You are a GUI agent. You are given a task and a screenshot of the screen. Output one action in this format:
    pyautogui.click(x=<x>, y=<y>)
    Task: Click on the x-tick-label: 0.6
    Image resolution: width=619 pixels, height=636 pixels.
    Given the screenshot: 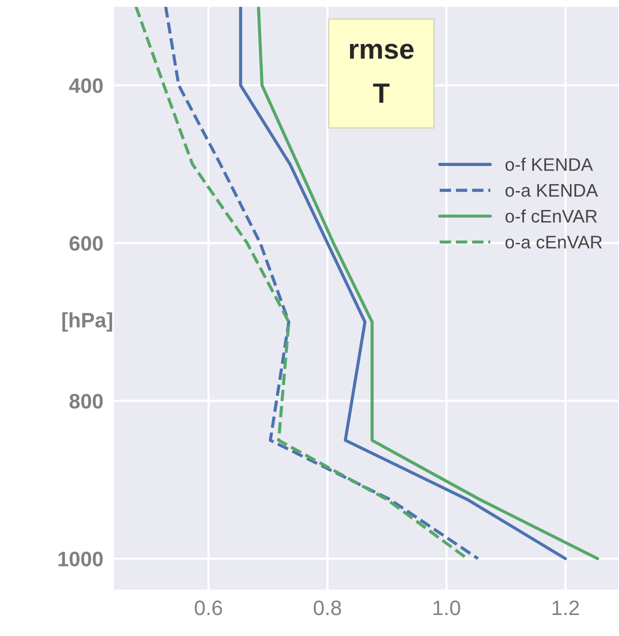 What is the action you would take?
    pyautogui.click(x=208, y=608)
    